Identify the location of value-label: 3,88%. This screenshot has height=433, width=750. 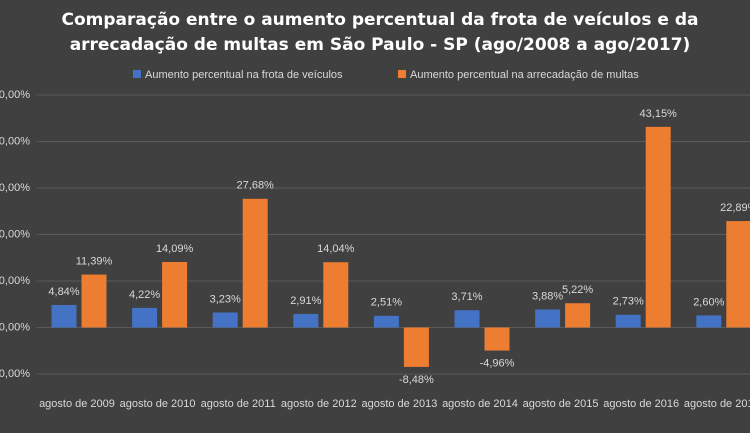
(547, 296).